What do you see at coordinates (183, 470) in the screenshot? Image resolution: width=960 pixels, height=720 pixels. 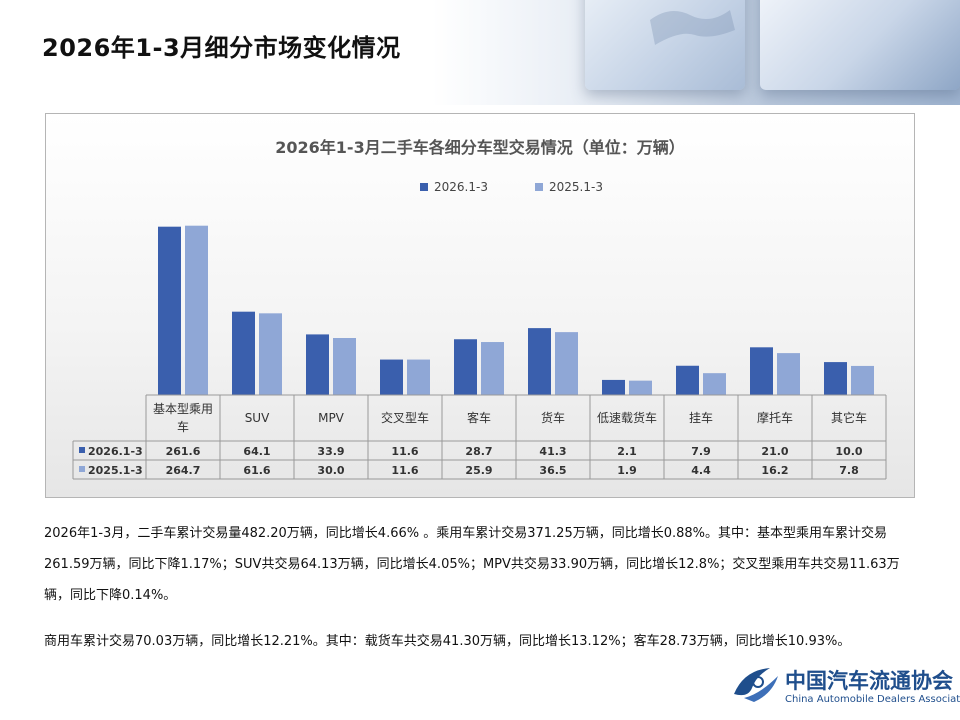 I see `data-label: 264.7` at bounding box center [183, 470].